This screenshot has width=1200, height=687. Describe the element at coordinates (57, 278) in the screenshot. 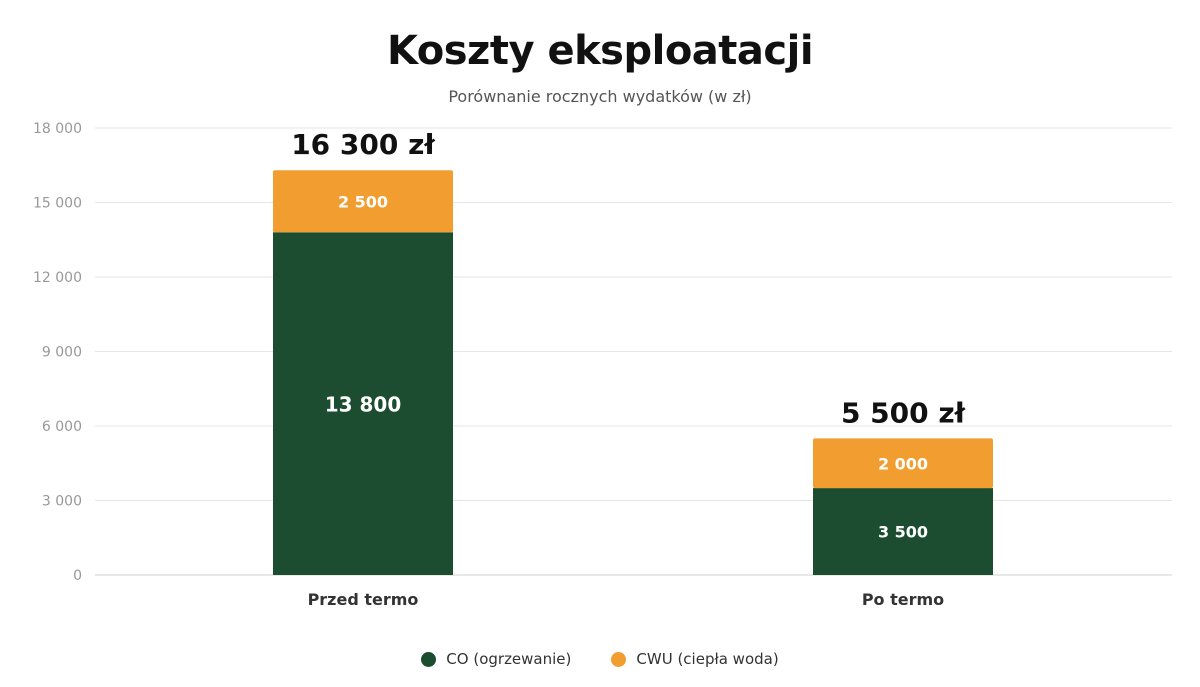

I see `y-tick-label: 12 000` at that location.